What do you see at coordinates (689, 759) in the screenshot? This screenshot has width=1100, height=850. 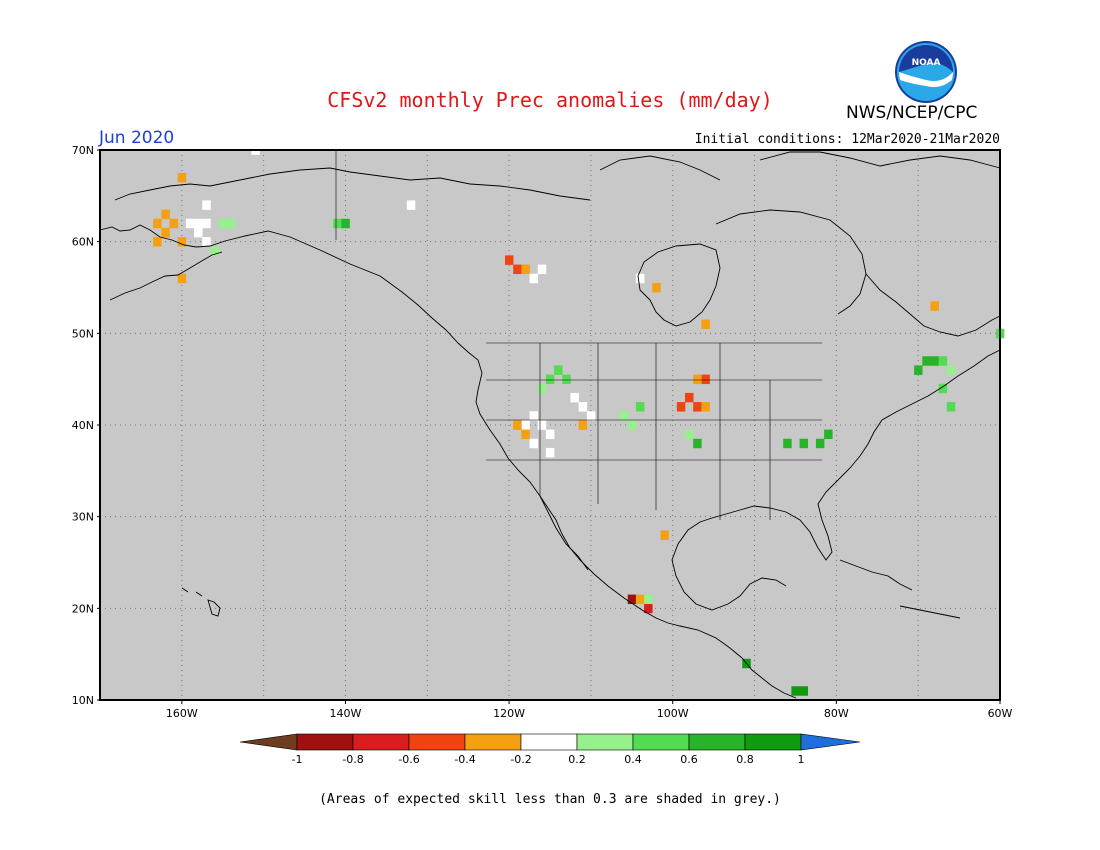 I see `colorbar-tick-label: 0.6` at bounding box center [689, 759].